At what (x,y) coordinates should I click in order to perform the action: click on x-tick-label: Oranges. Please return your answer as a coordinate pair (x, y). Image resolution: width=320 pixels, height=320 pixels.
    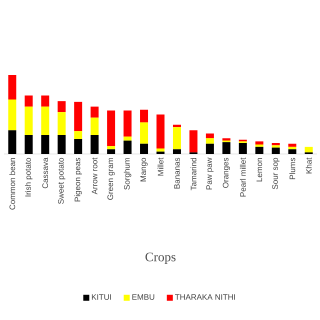
    Looking at the image, I should click on (226, 173).